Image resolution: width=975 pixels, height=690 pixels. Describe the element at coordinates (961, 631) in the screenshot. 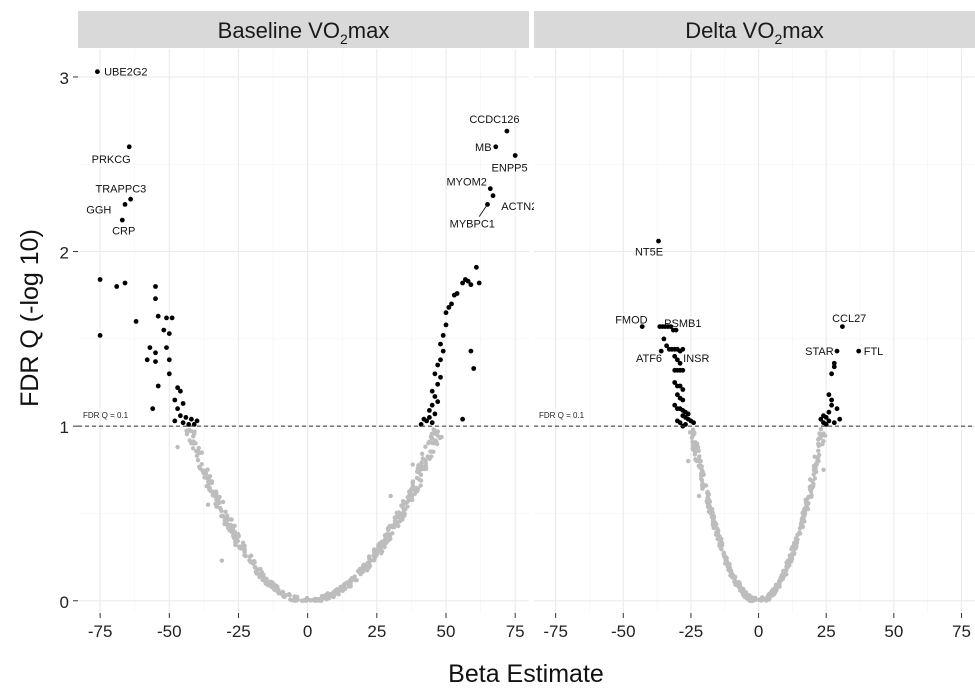

I see `x-tick-label: 75` at that location.